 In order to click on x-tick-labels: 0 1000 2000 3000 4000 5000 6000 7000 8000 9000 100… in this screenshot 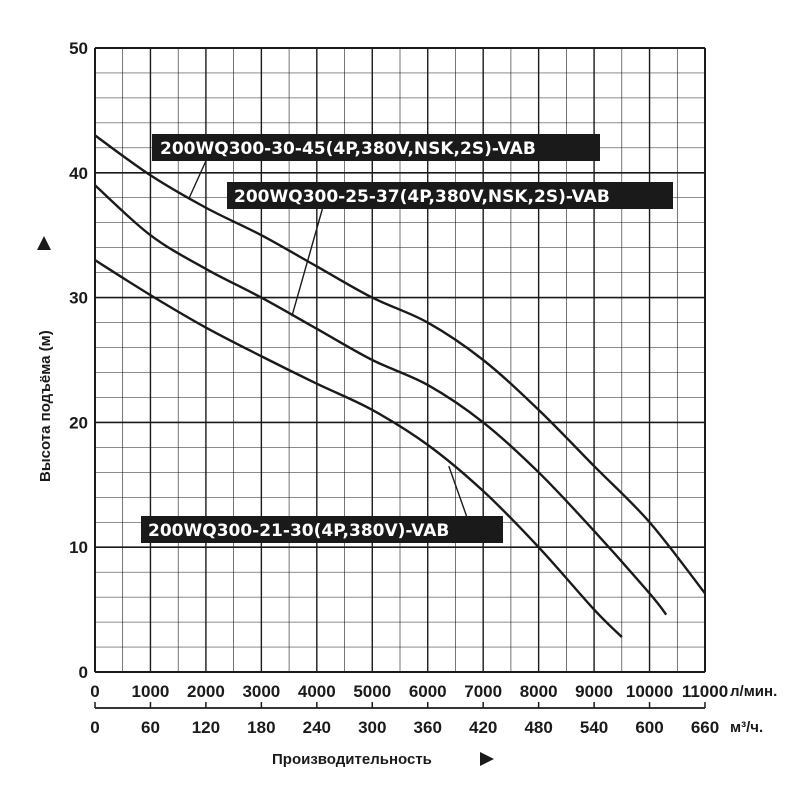, I will do `click(409, 691)`.